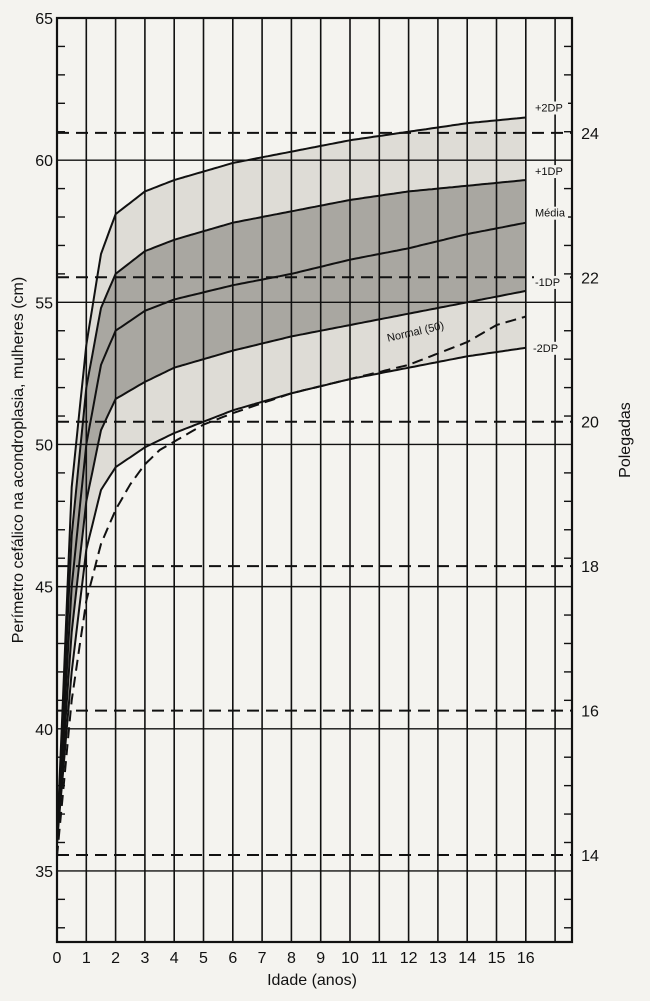 The height and width of the screenshot is (1001, 650). I want to click on x-tick-label: 15, so click(497, 958).